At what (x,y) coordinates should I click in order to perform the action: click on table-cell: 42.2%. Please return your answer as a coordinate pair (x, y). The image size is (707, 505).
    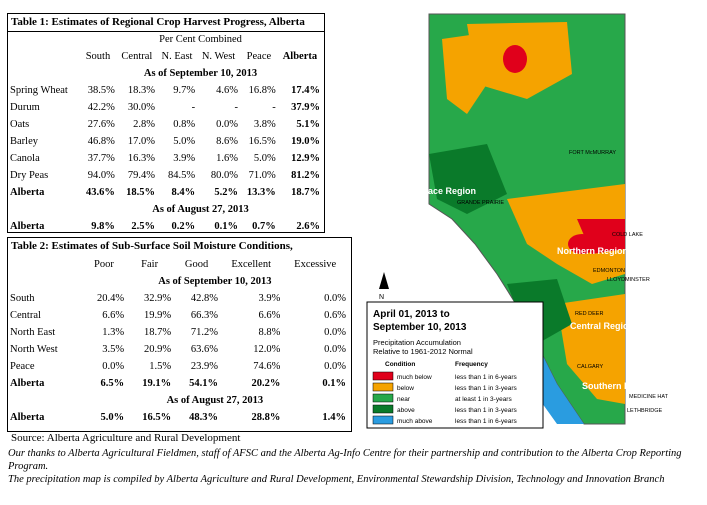
    Looking at the image, I should click on (101, 107).